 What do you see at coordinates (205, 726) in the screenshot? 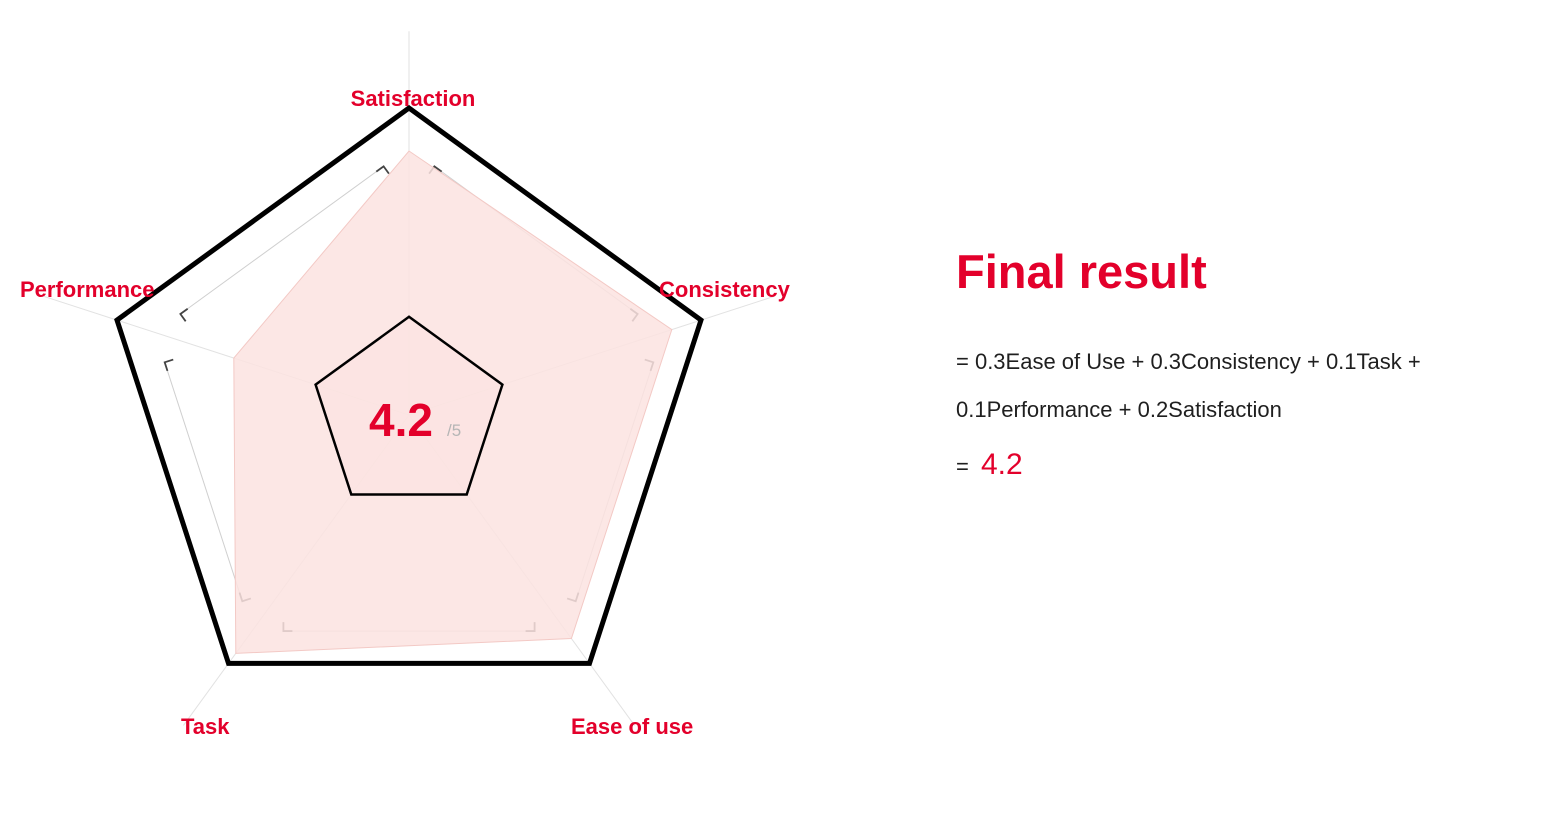
I see `axis-label-task: Task` at bounding box center [205, 726].